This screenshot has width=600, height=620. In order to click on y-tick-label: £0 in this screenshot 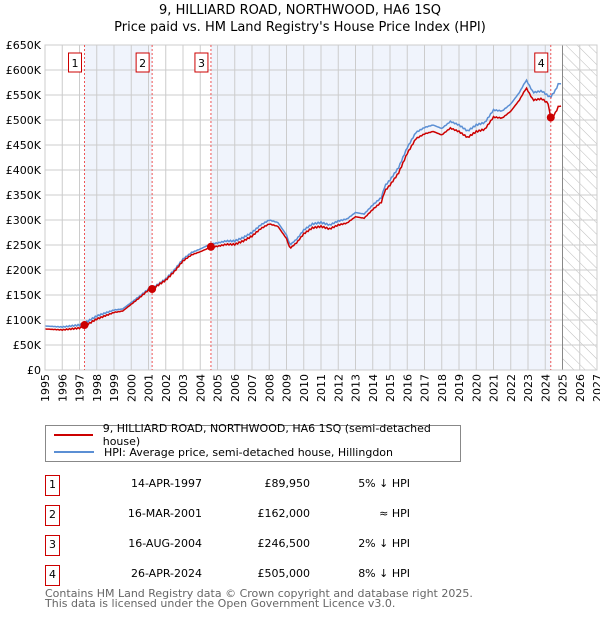, I will do `click(34, 370)`.